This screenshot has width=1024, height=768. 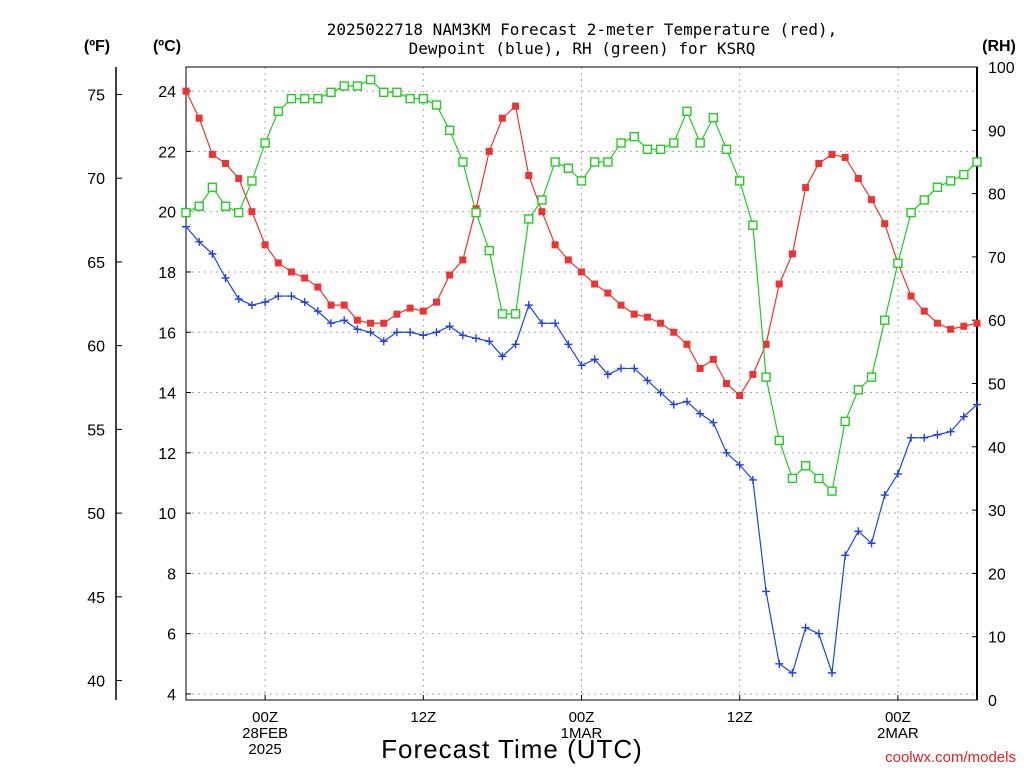 I want to click on celsius-unit-label: (ºC), so click(x=167, y=46).